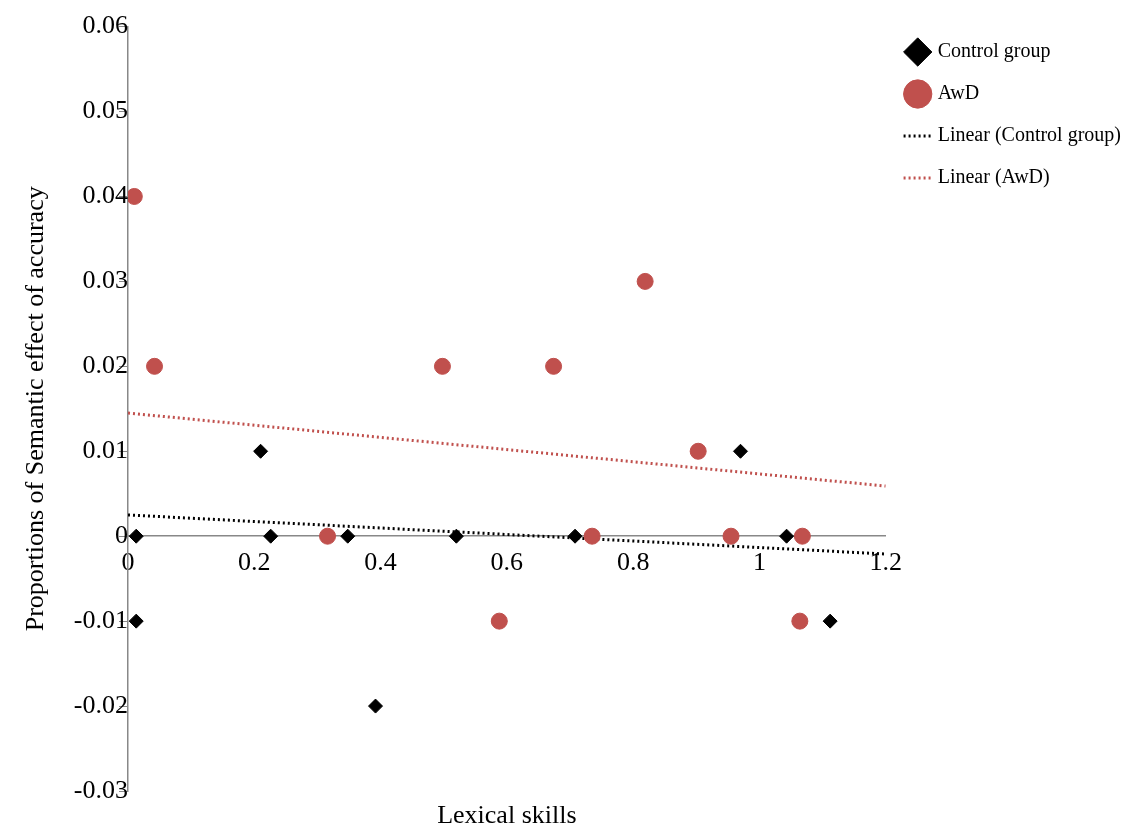 This screenshot has width=1143, height=839. I want to click on y-tick-label: -0.01, so click(100, 619).